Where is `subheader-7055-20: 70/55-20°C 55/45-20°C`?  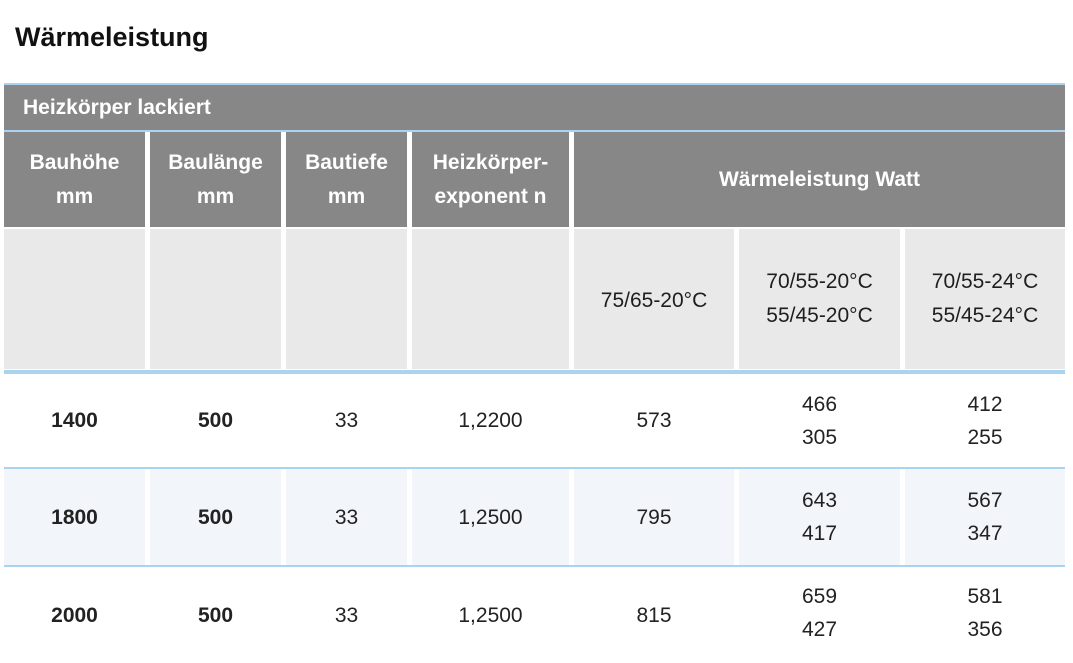
subheader-7055-20: 70/55-20°C 55/45-20°C is located at coordinates (819, 299).